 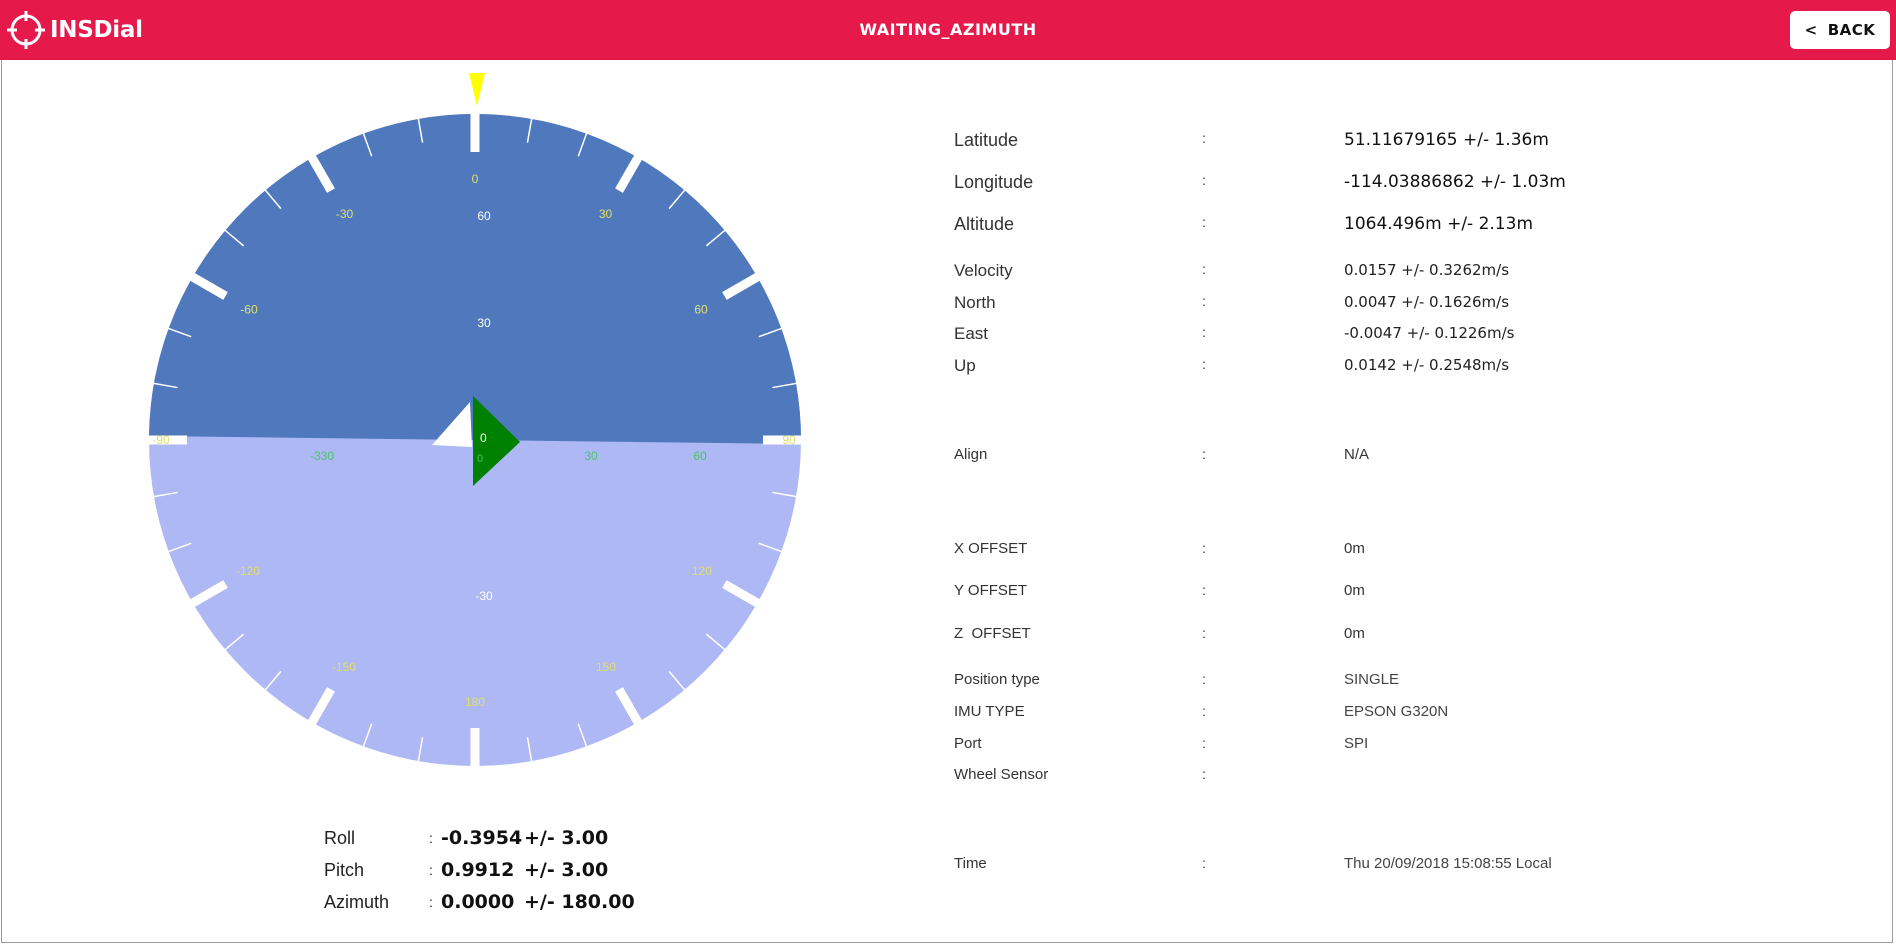 I want to click on pitch-label: Pitch, so click(x=344, y=870).